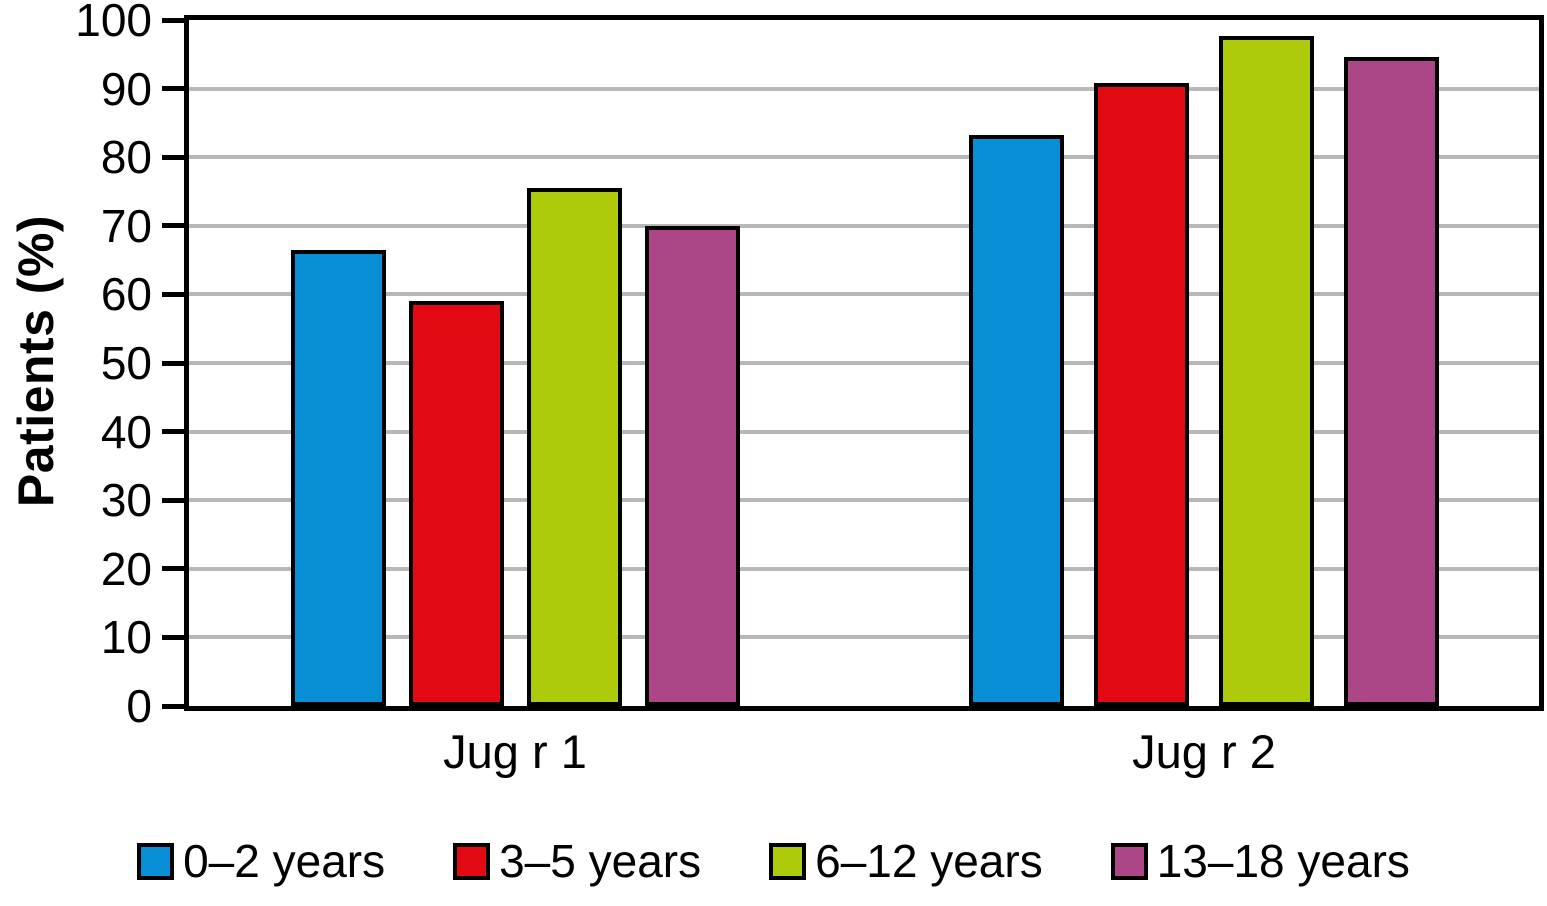 This screenshot has height=906, width=1547. Describe the element at coordinates (126, 568) in the screenshot. I see `y-tick-label-20: 20` at that location.